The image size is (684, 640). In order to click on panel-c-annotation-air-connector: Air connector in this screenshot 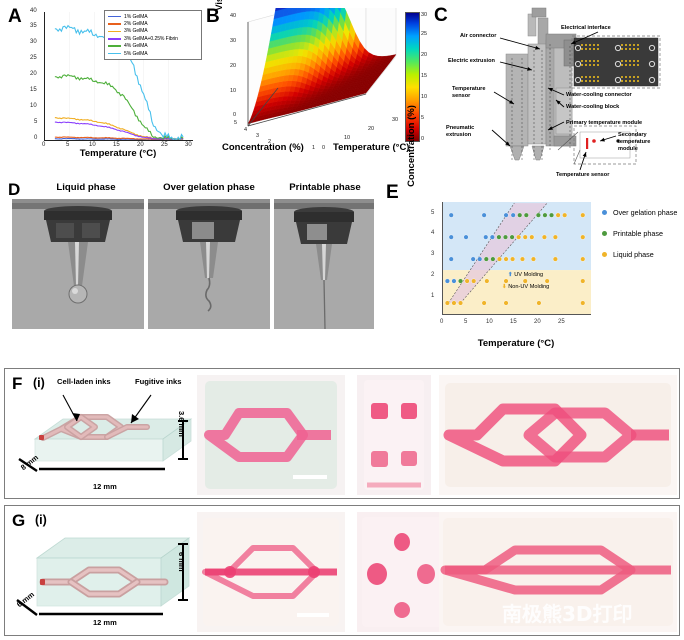, I will do `click(478, 36)`.